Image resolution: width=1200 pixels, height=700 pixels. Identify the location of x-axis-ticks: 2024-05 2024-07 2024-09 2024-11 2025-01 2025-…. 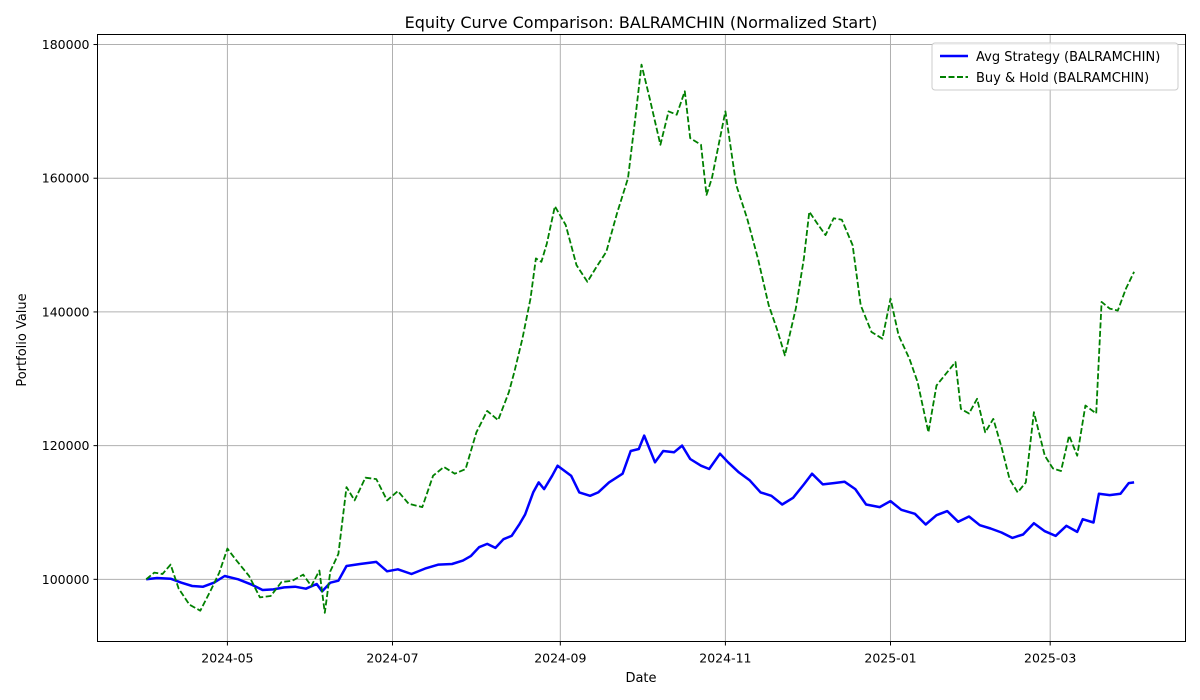
(638, 653).